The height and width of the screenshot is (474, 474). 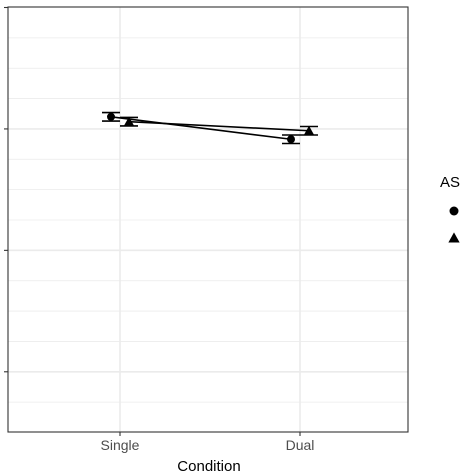 I want to click on series-circle, so click(x=201, y=128).